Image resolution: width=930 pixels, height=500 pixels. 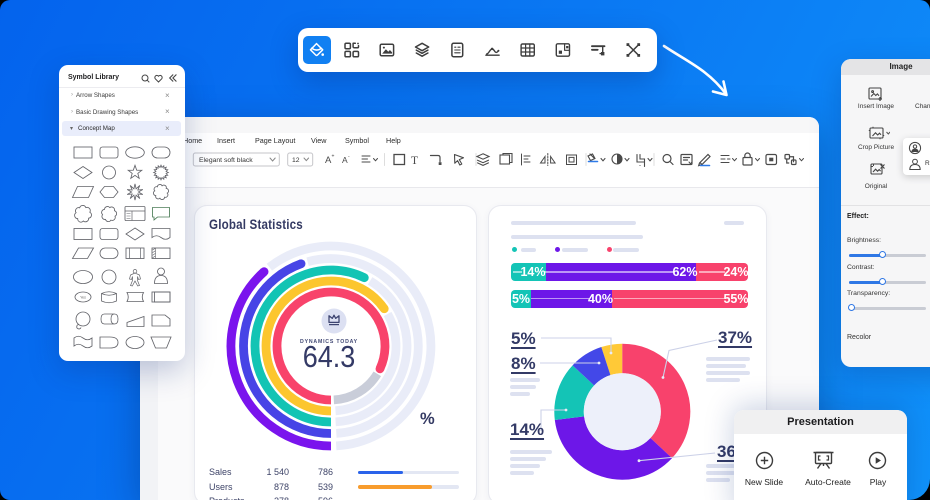 What do you see at coordinates (296, 160) in the screenshot?
I see `svg-text: 12` at bounding box center [296, 160].